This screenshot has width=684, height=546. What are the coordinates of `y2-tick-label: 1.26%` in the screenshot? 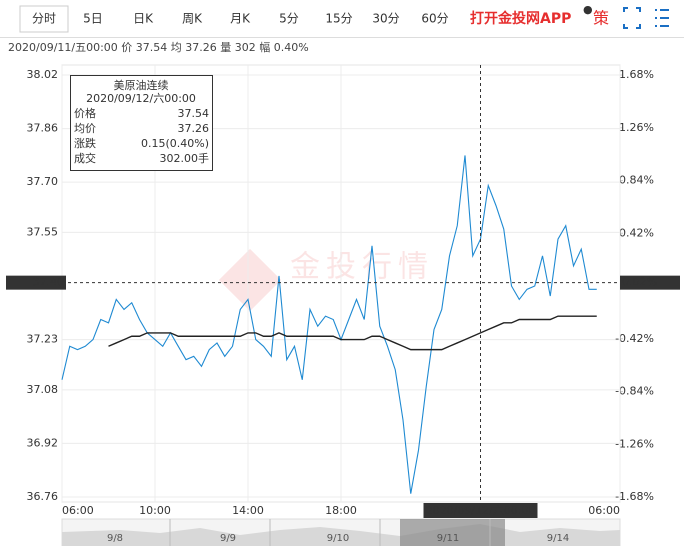 It's located at (636, 127).